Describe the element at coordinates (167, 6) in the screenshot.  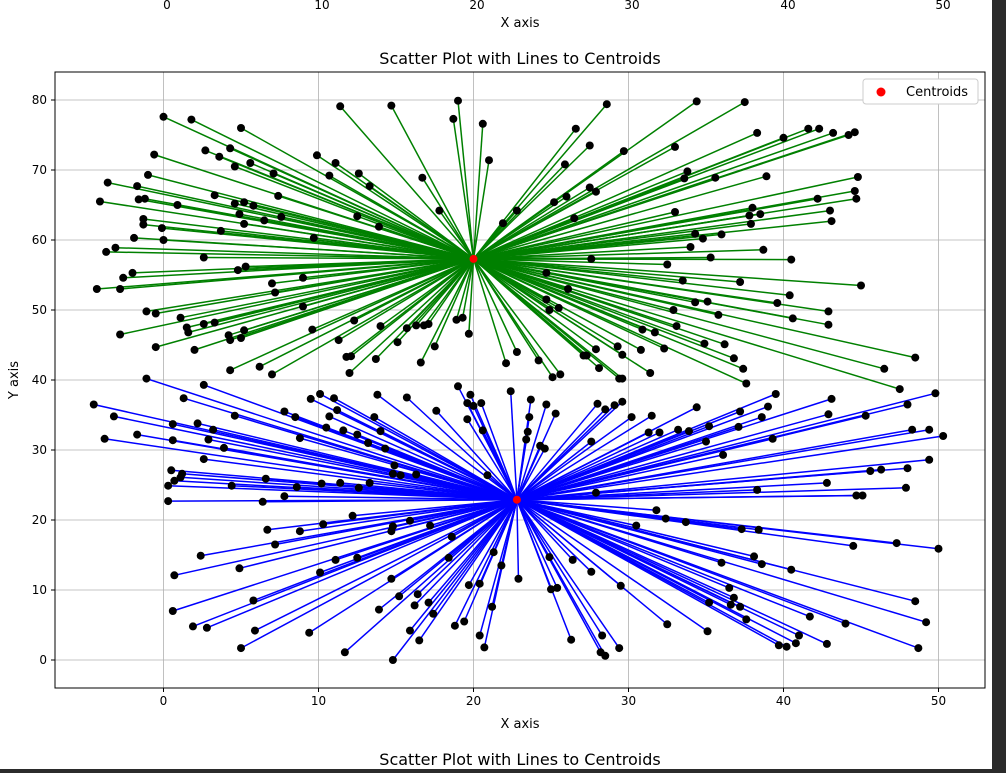
I see `prev-xtick-label: 0` at that location.